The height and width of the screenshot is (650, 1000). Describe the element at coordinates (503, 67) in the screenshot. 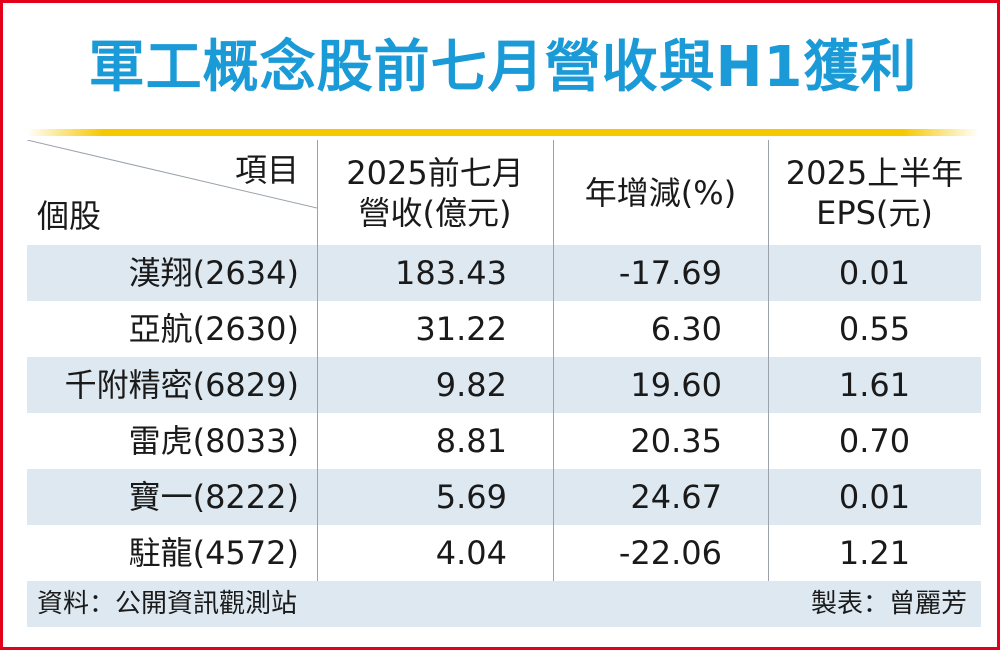

I see `infographic-title: 軍工概念股前七月營收與H1獲利` at that location.